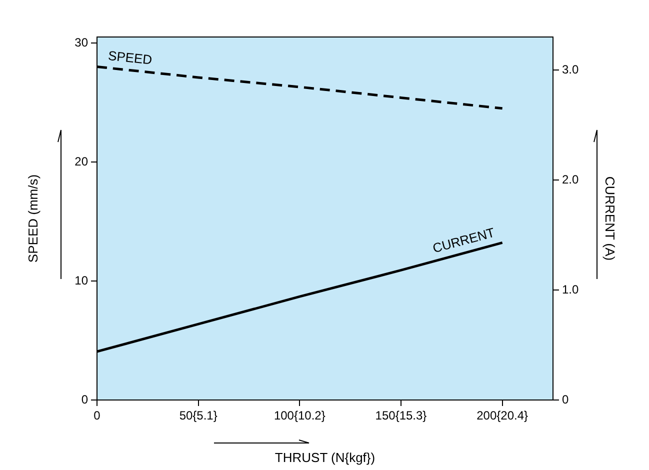 This screenshot has height=470, width=649. Describe the element at coordinates (401, 415) in the screenshot. I see `x-tick-label: 150{15.3}` at that location.